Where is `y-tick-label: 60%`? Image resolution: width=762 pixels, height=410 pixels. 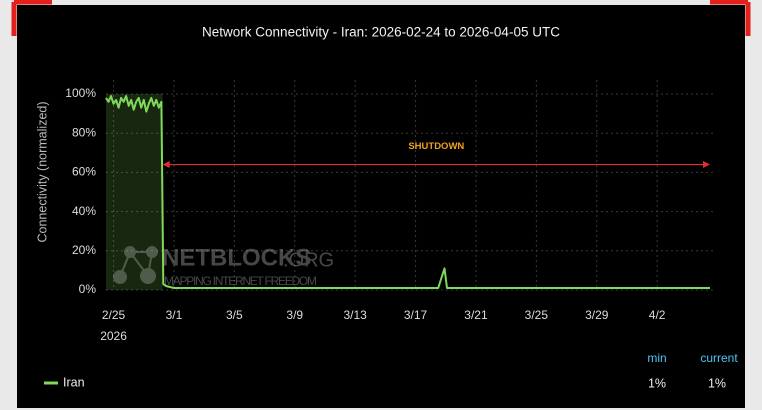 y-tick-label: 60% is located at coordinates (84, 172).